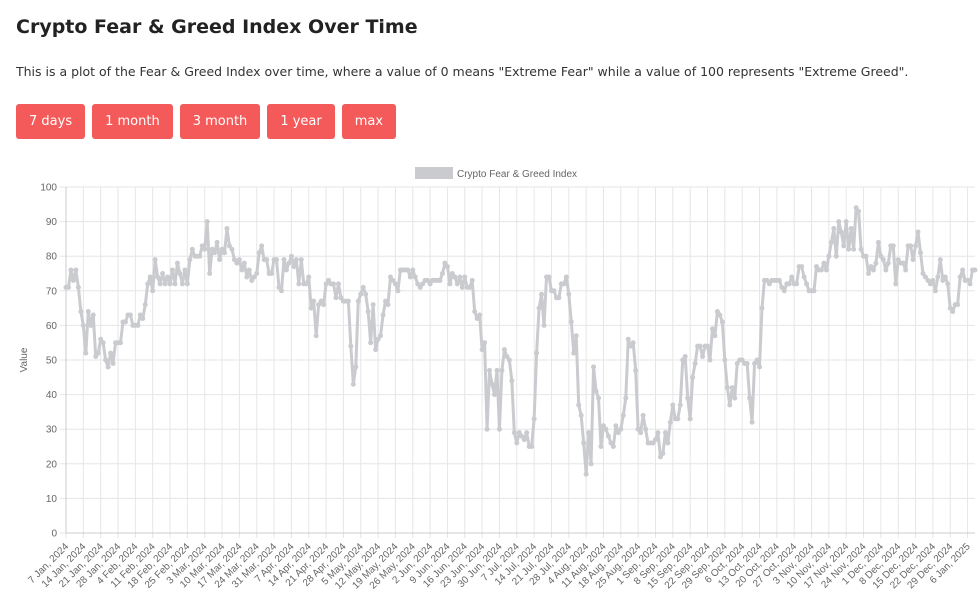  What do you see at coordinates (118, 564) in the screenshot?
I see `x-tick-label: 4 Feb, 2024` at bounding box center [118, 564].